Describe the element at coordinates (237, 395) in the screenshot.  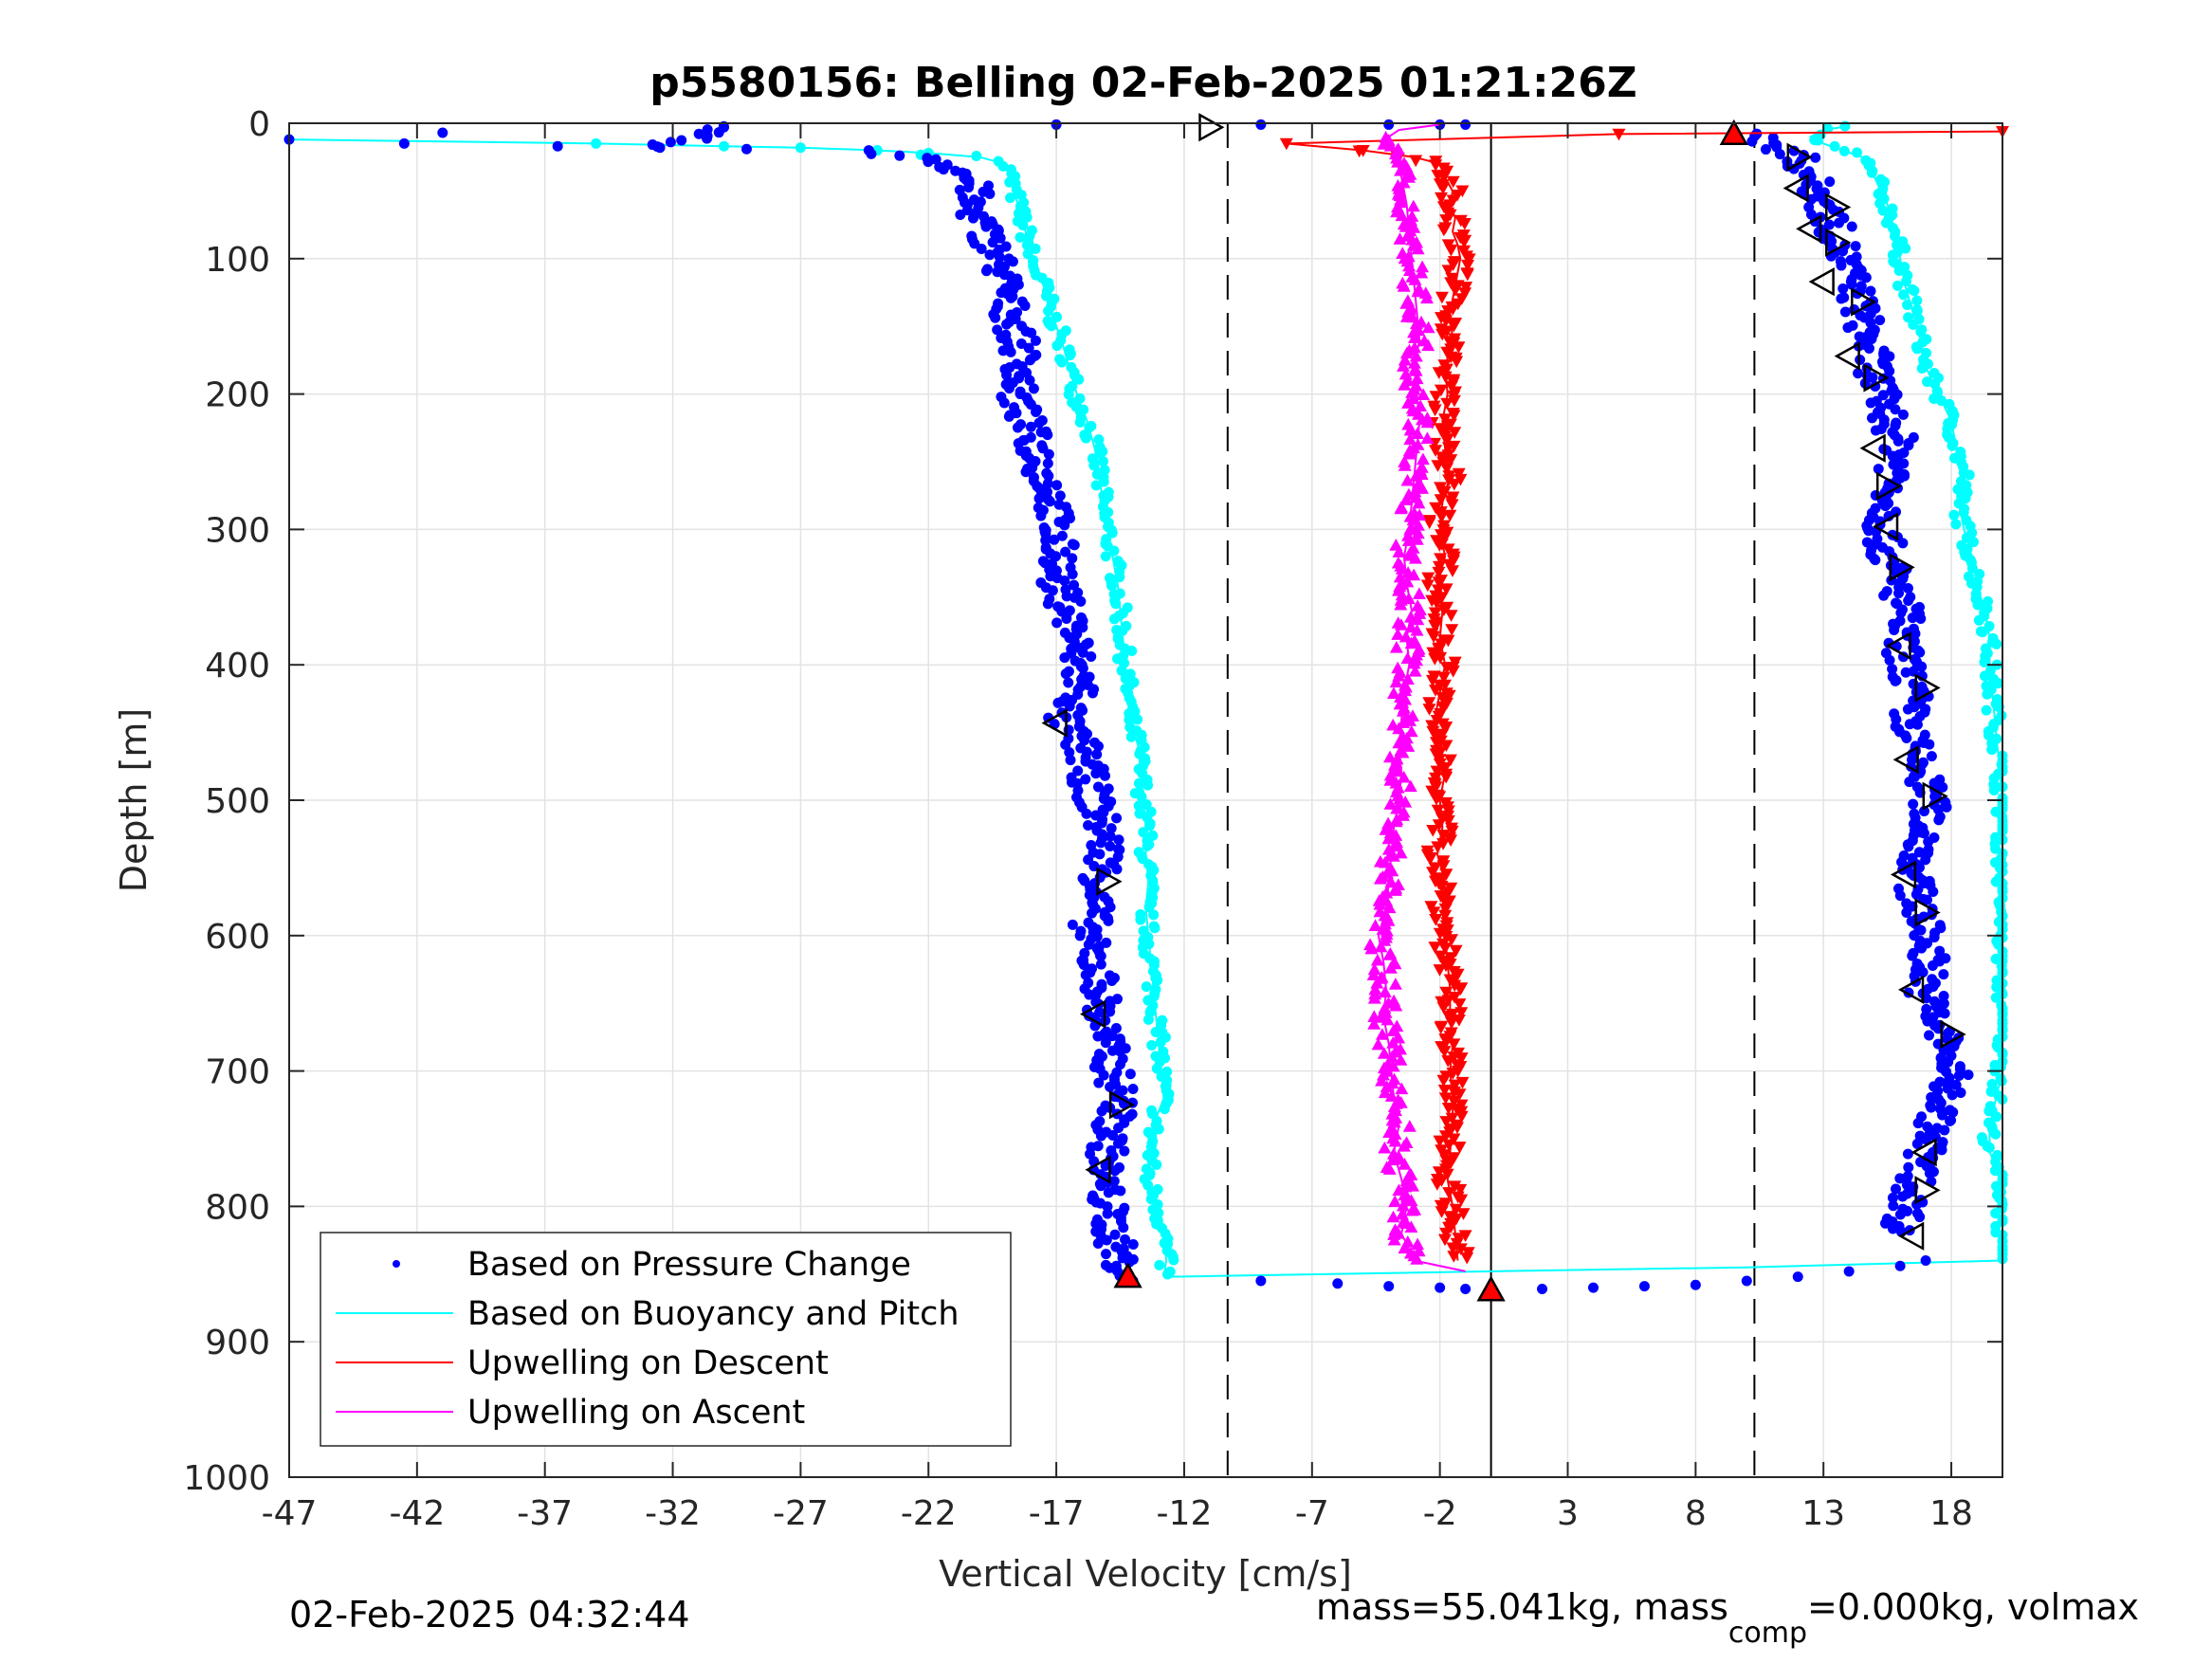
I see `y-tick-label: 200` at that location.